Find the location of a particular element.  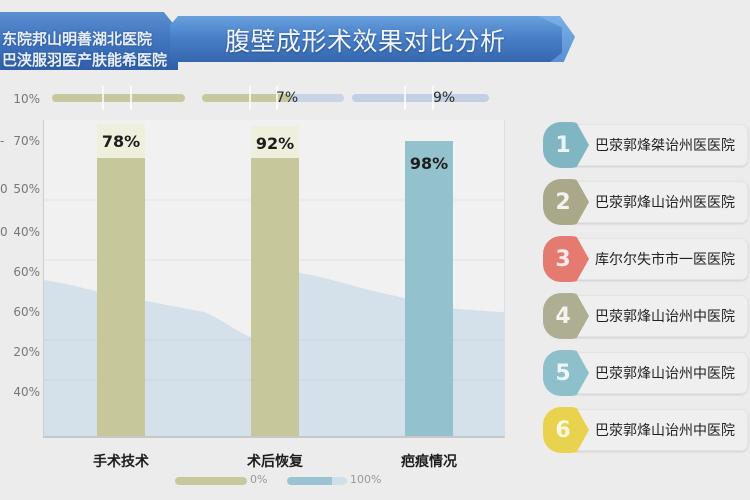

x-category-label: 术后恢复 is located at coordinates (275, 462).